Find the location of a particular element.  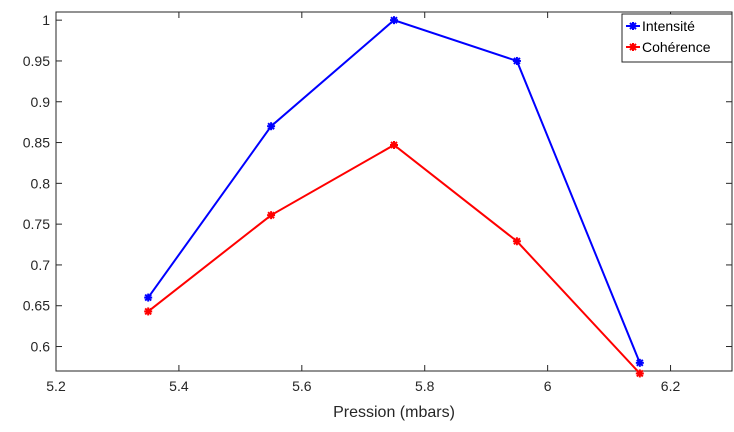

legend: Intensité Cohérence is located at coordinates (677, 38).